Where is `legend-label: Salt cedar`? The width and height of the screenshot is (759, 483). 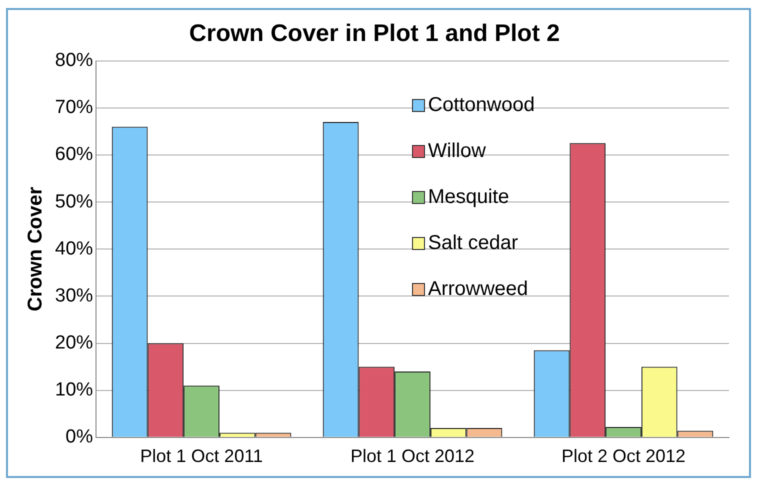 legend-label: Salt cedar is located at coordinates (473, 243).